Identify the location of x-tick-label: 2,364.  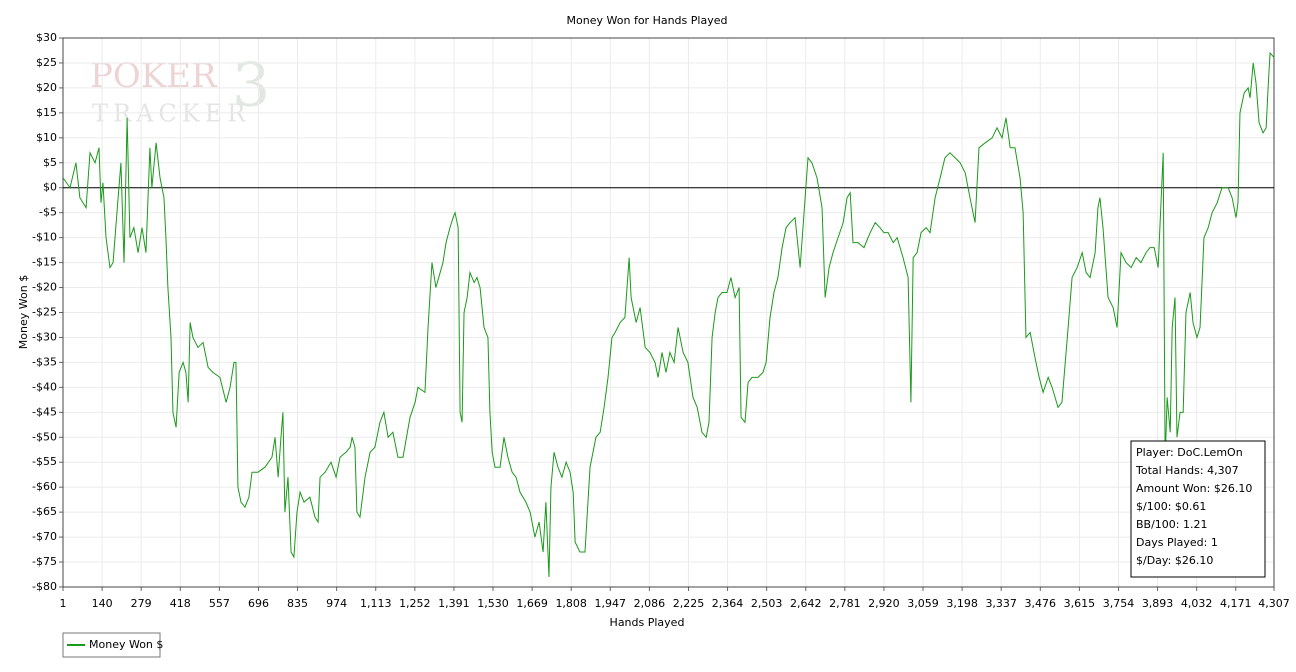
(728, 603).